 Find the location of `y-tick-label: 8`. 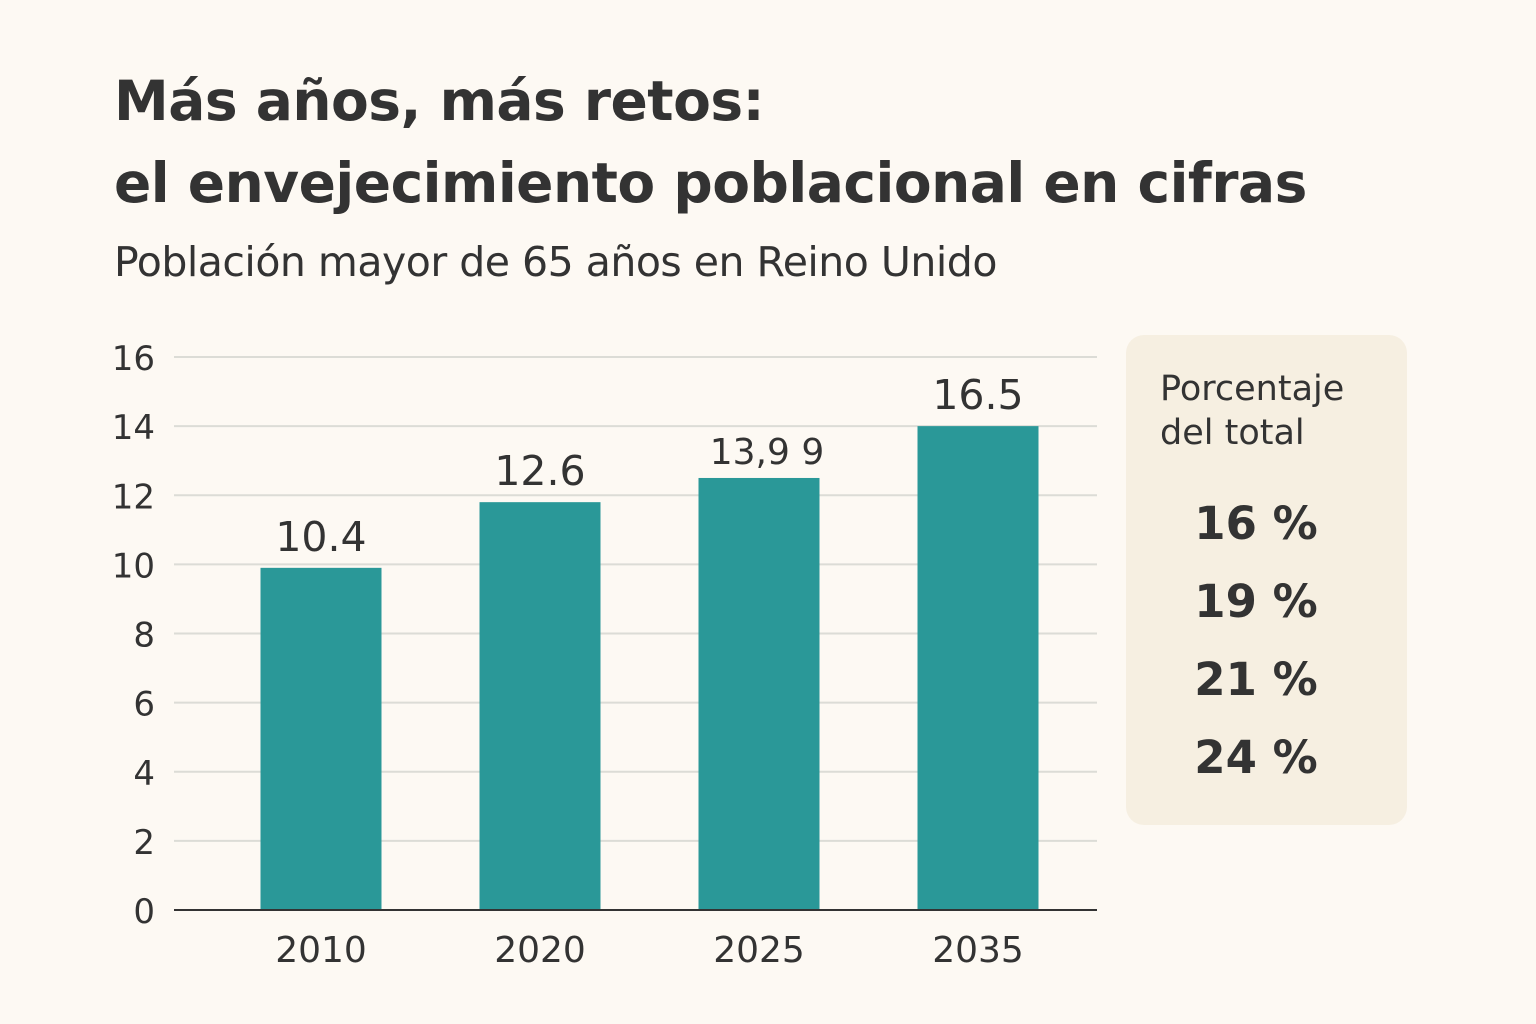

y-tick-label: 8 is located at coordinates (144, 636).